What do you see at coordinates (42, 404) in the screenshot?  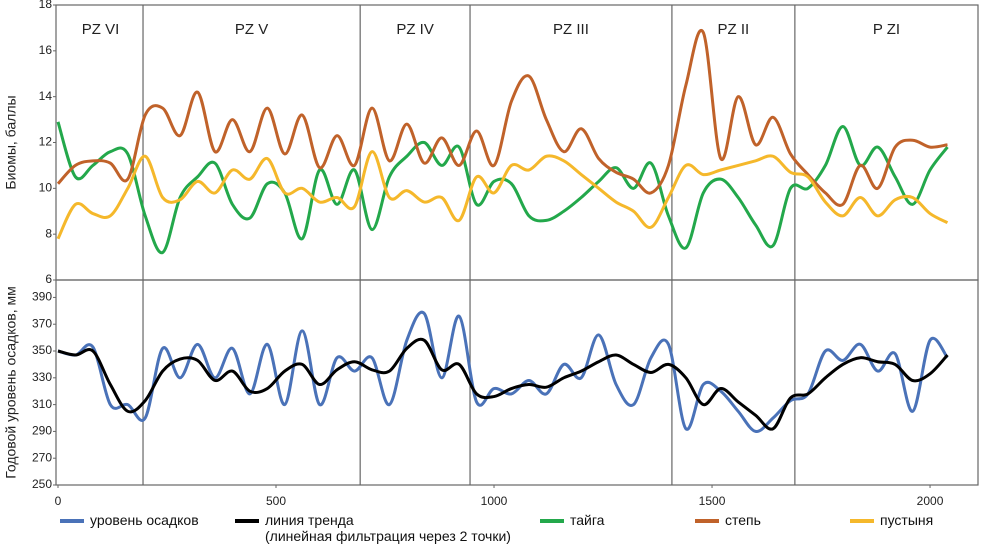 I see `y-tick-label: 310` at bounding box center [42, 404].